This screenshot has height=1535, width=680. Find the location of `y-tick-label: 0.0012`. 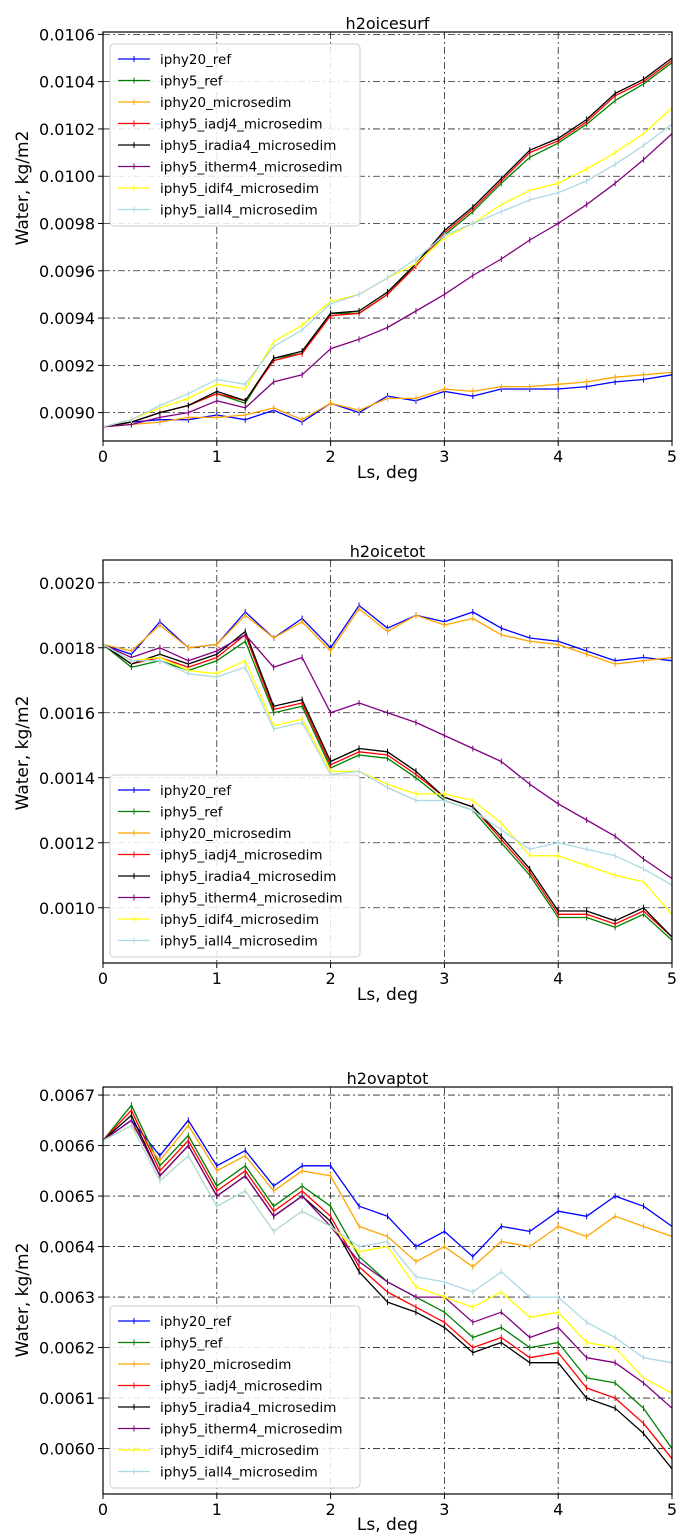

y-tick-label: 0.0012 is located at coordinates (67, 843).